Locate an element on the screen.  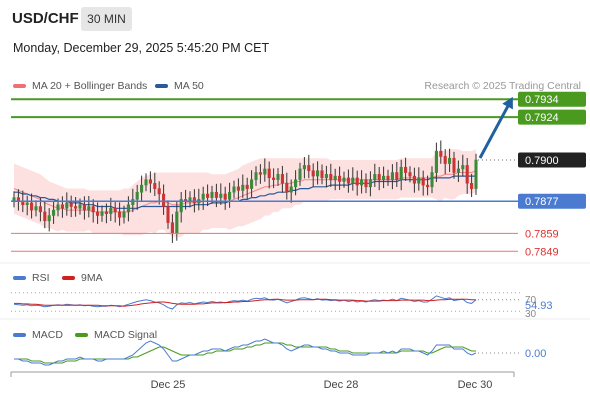
legend-ma20: MA 20 + Bollinger Bands is located at coordinates (80, 86).